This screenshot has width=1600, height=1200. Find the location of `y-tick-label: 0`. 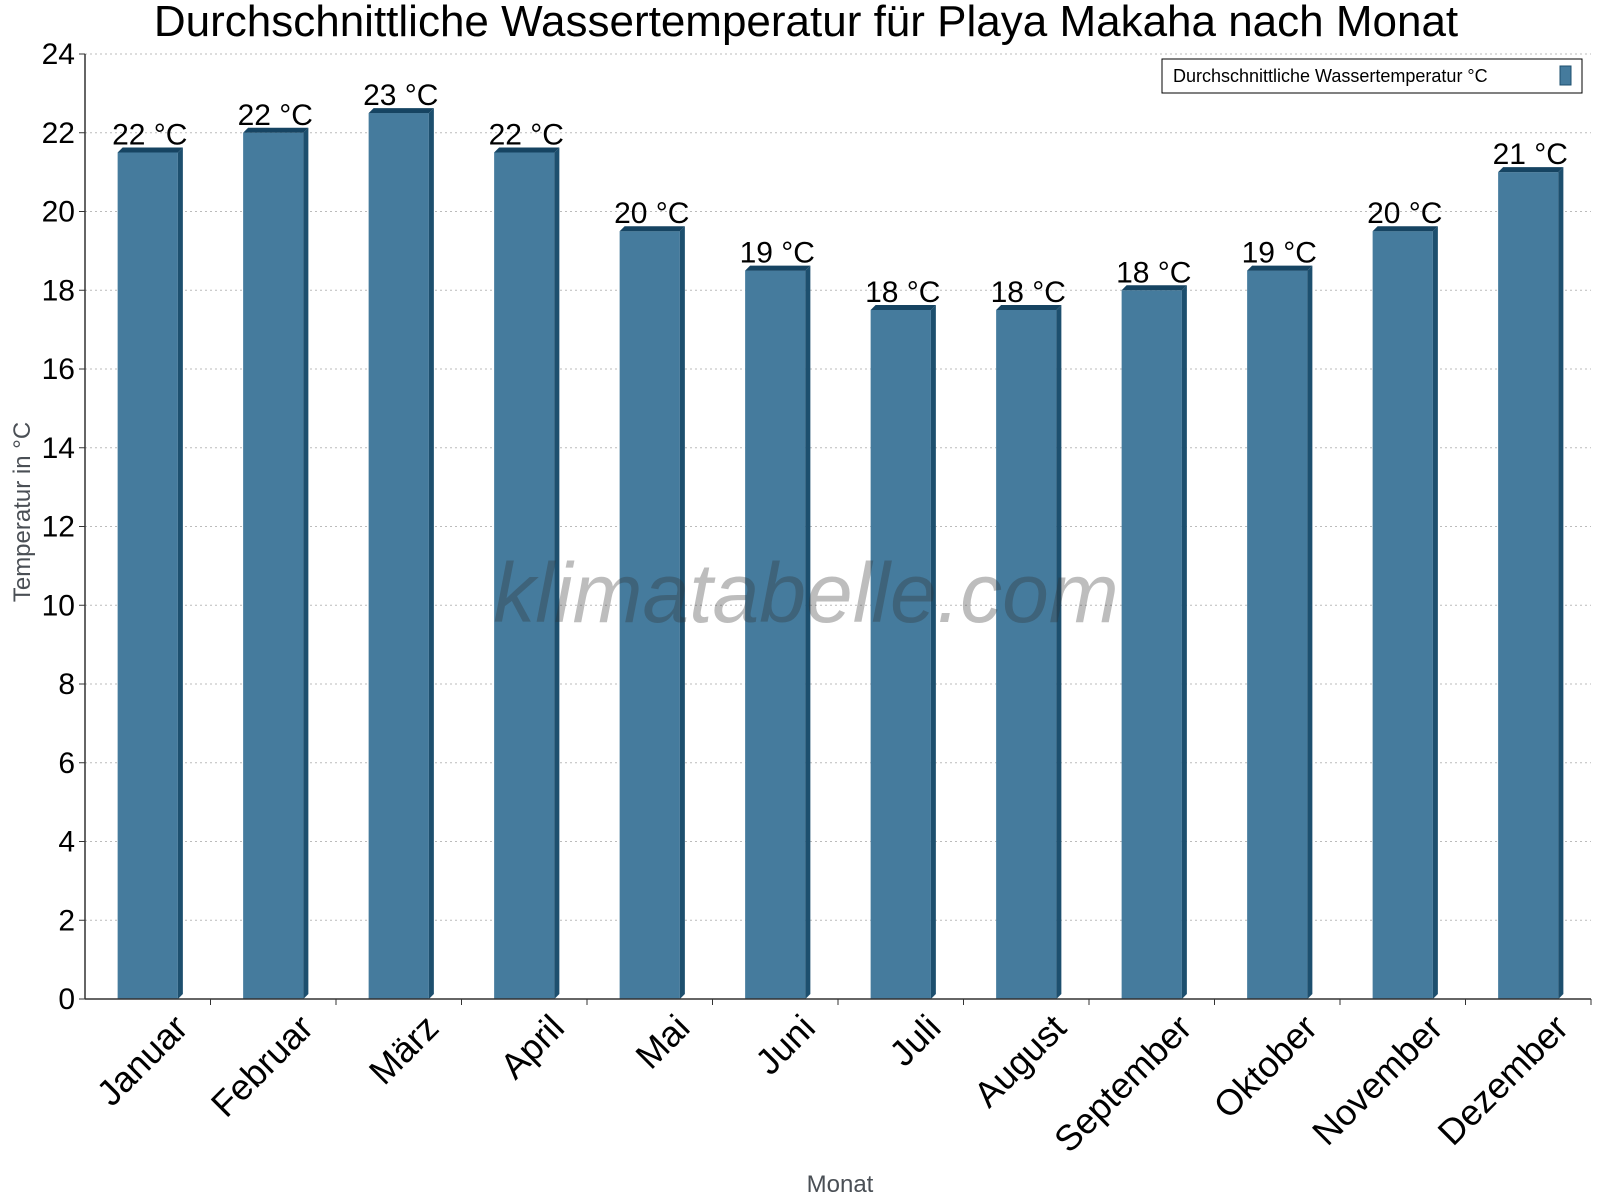

y-tick-label: 0 is located at coordinates (66, 999).